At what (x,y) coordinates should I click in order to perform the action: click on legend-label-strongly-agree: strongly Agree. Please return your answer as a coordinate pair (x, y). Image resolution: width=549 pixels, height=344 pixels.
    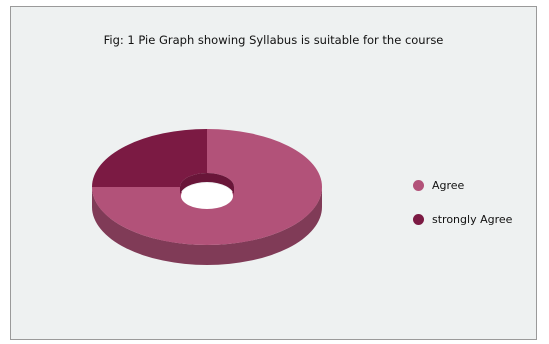
    Looking at the image, I should click on (472, 219).